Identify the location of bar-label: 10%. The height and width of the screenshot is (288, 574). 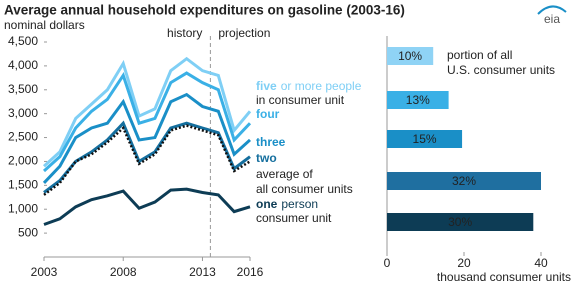
(410, 56).